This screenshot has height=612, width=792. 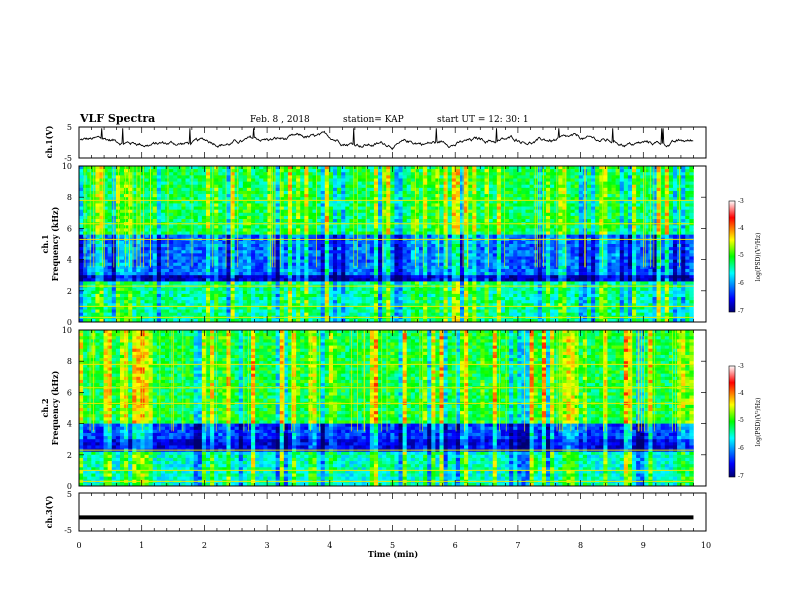 What do you see at coordinates (69, 494) in the screenshot?
I see `ch3-ytick-top: 5` at bounding box center [69, 494].